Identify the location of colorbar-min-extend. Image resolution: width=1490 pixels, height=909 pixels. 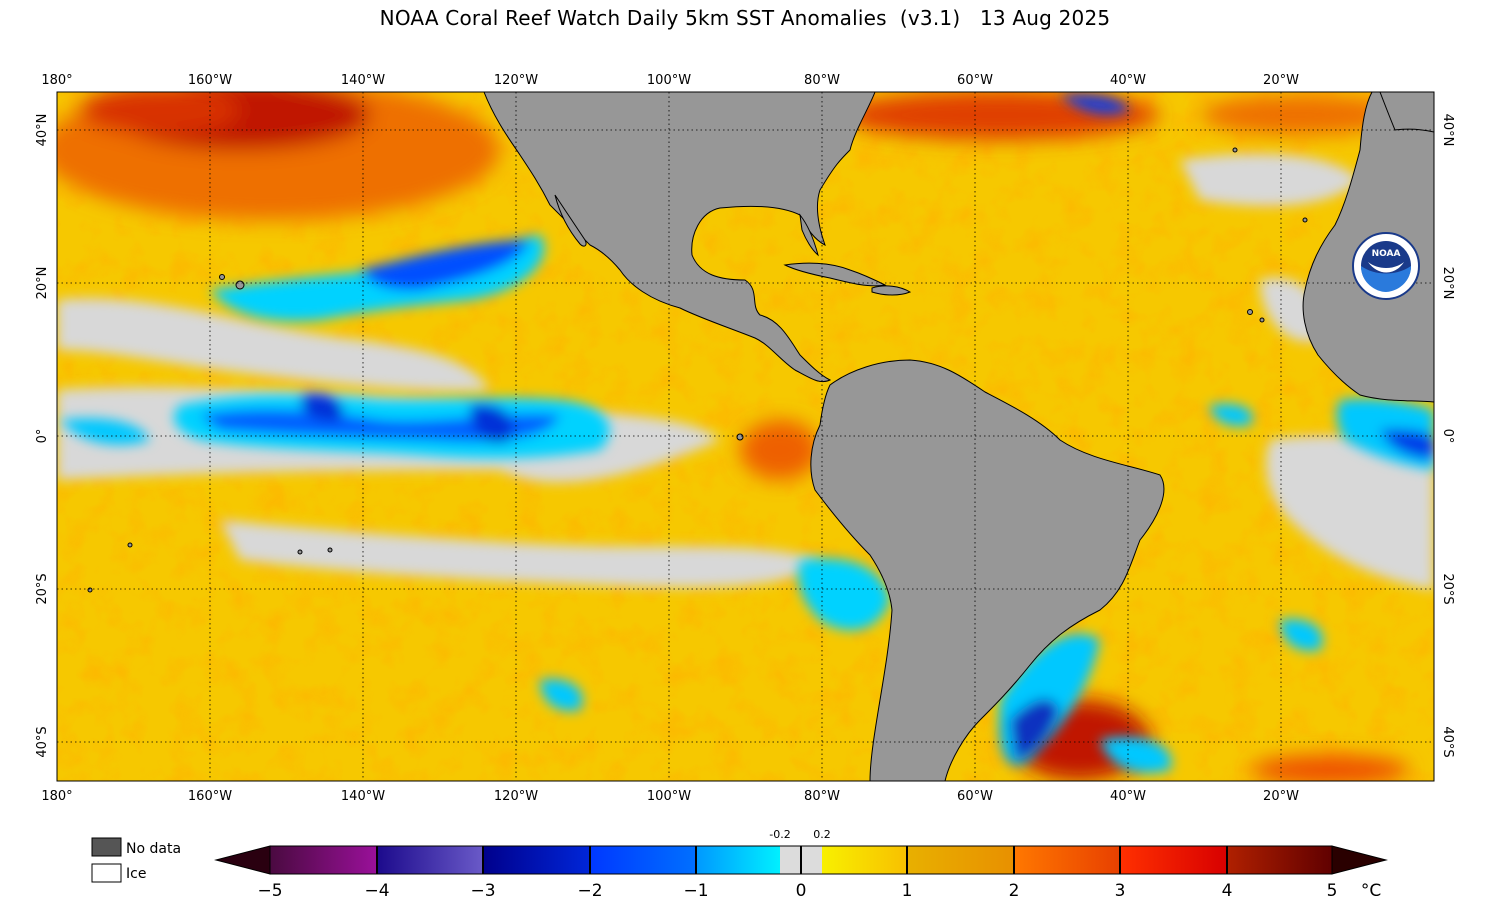
(242, 860).